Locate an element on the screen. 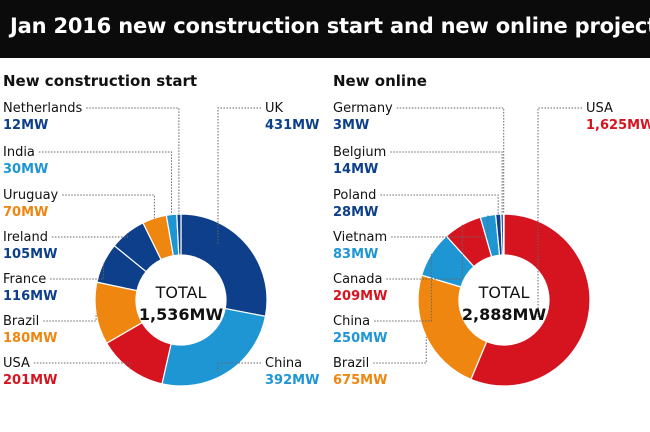  label-value-uk: 431MW is located at coordinates (292, 125).